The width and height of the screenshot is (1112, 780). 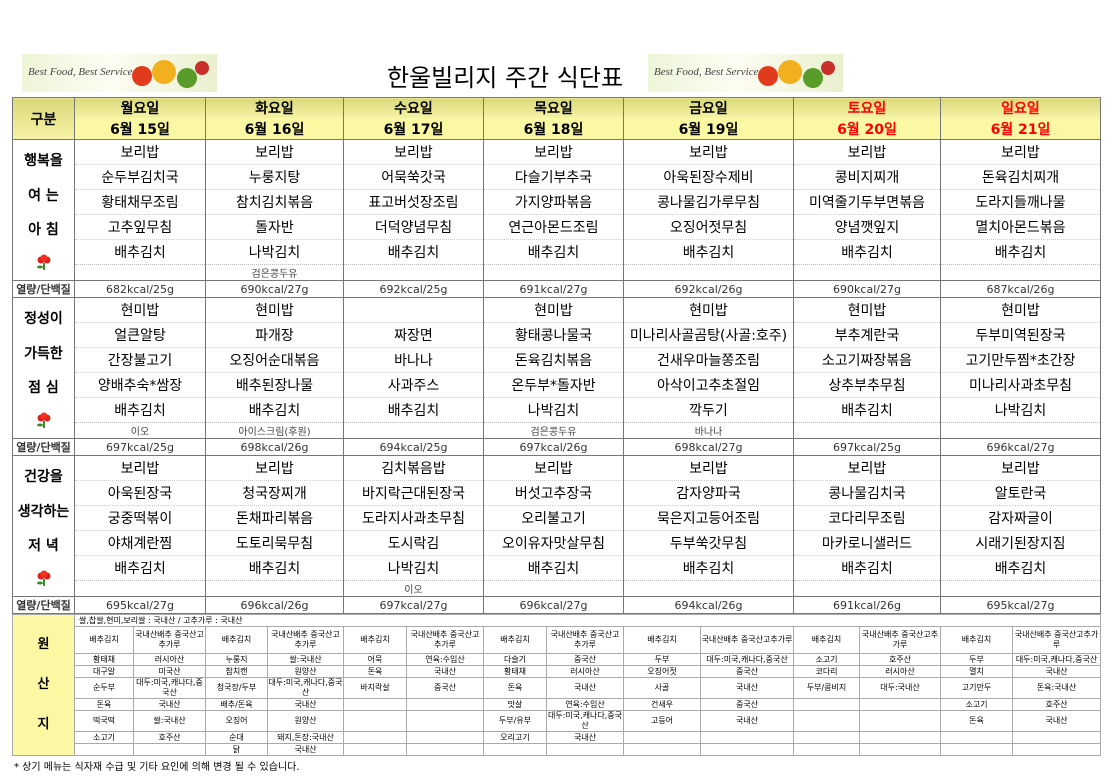 What do you see at coordinates (557, 410) in the screenshot?
I see `menu-row: 배추김치 배추김치 배추김치 나박김치 깍두기 배추김치 나박김치` at bounding box center [557, 410].